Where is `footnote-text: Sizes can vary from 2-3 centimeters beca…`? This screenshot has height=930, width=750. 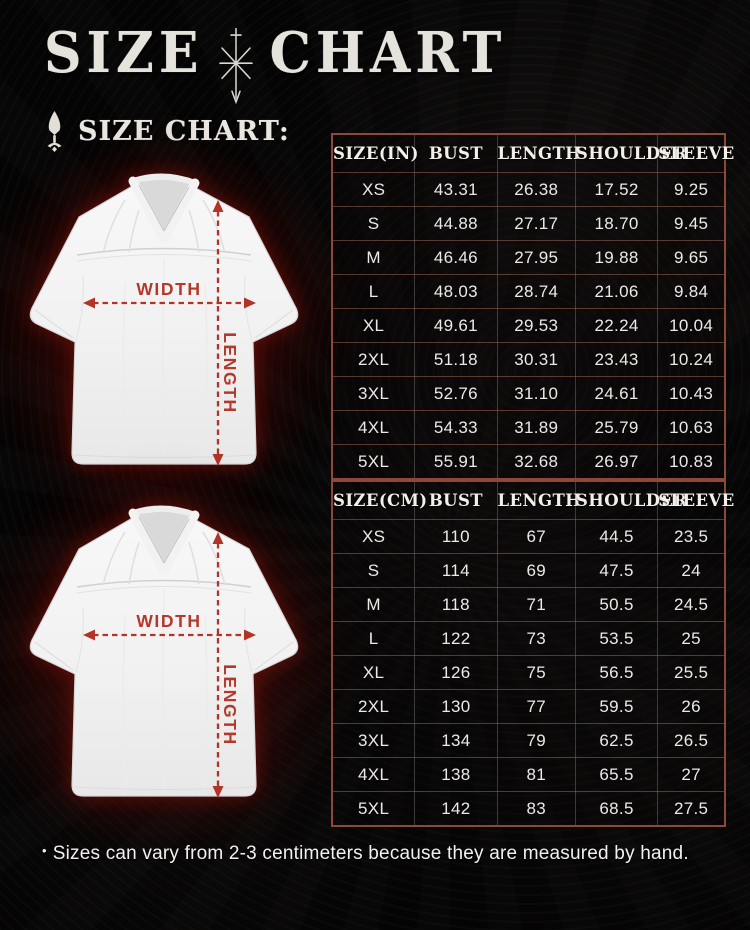
footnote-text: Sizes can vary from 2-3 centimeters beca… is located at coordinates (370, 853).